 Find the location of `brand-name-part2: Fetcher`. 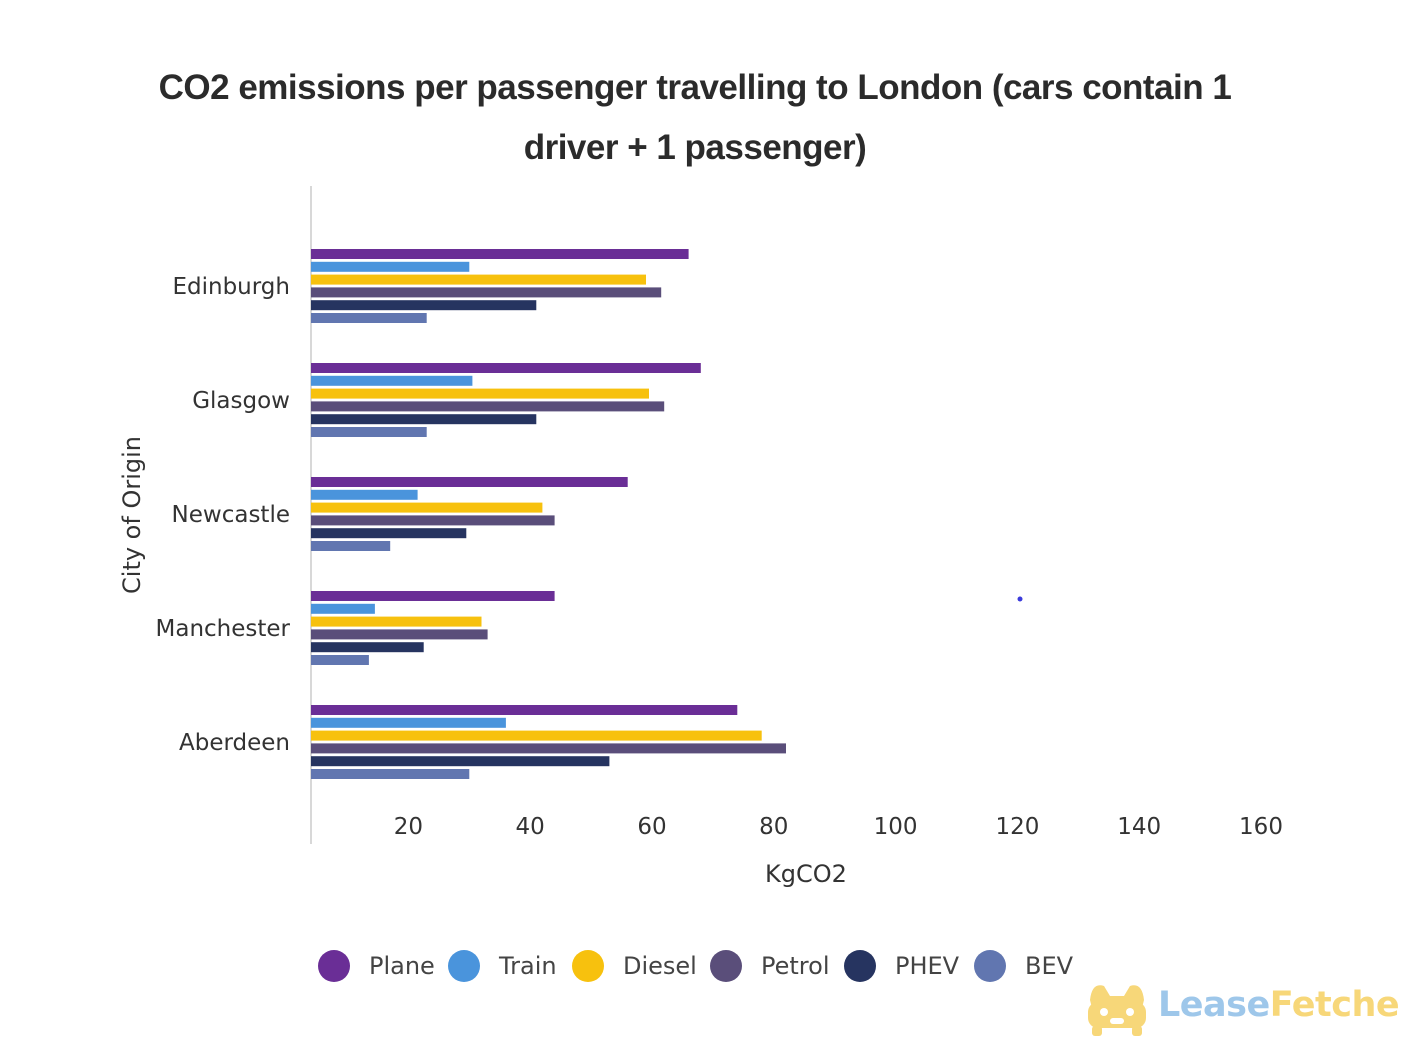

brand-name-part2: Fetcher is located at coordinates (1335, 1005).